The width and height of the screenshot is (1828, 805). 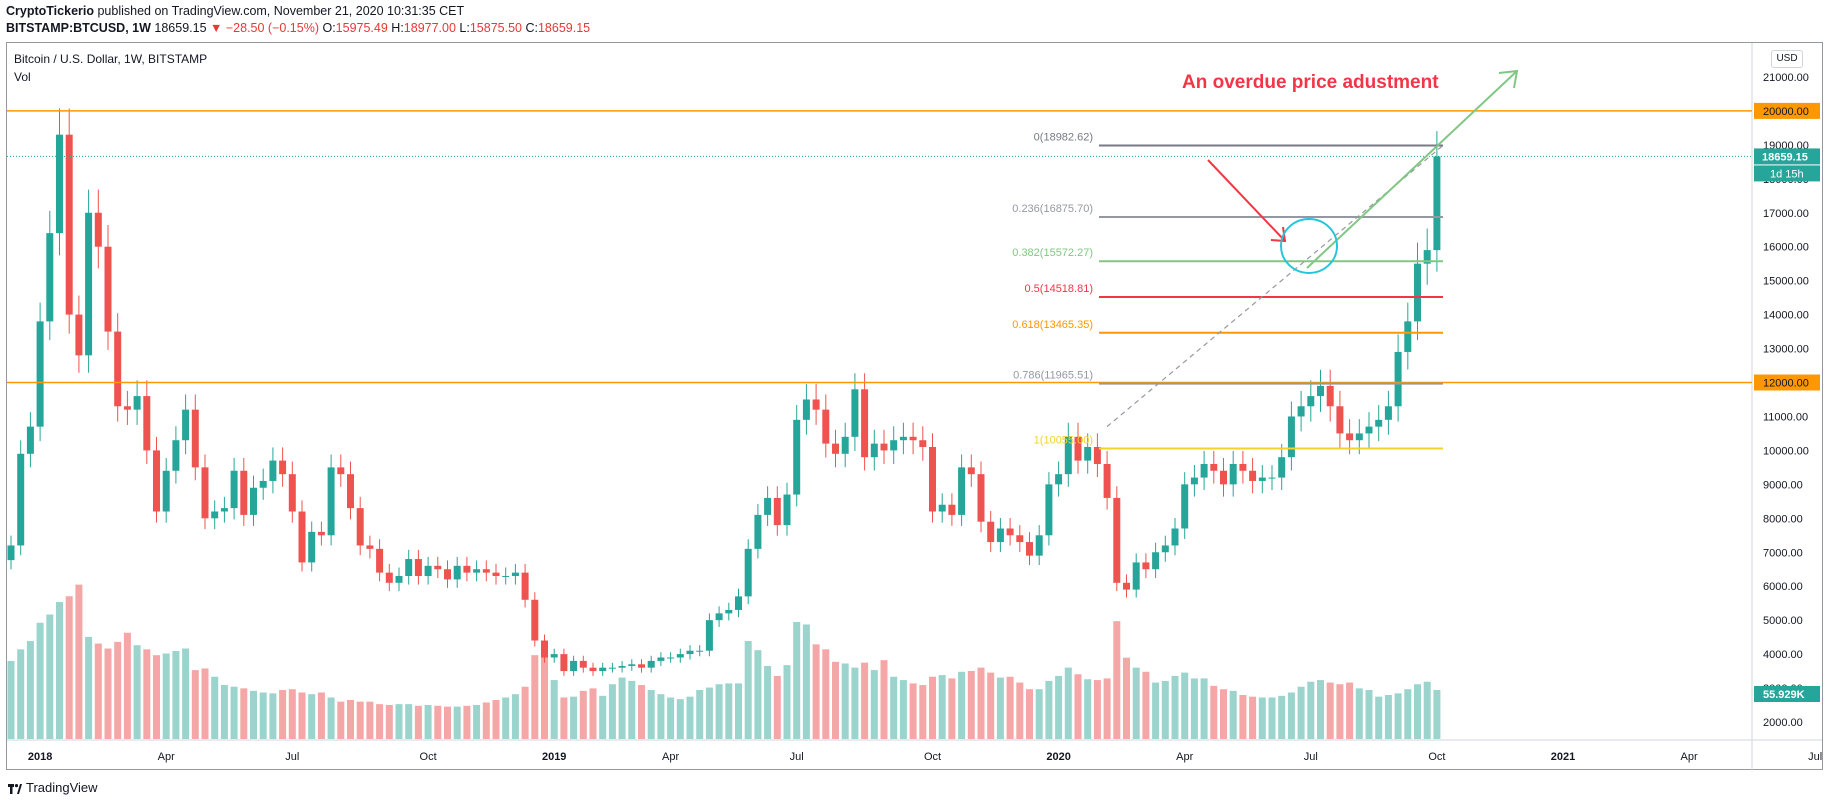 What do you see at coordinates (932, 757) in the screenshot?
I see `x-tick-label: Oct` at bounding box center [932, 757].